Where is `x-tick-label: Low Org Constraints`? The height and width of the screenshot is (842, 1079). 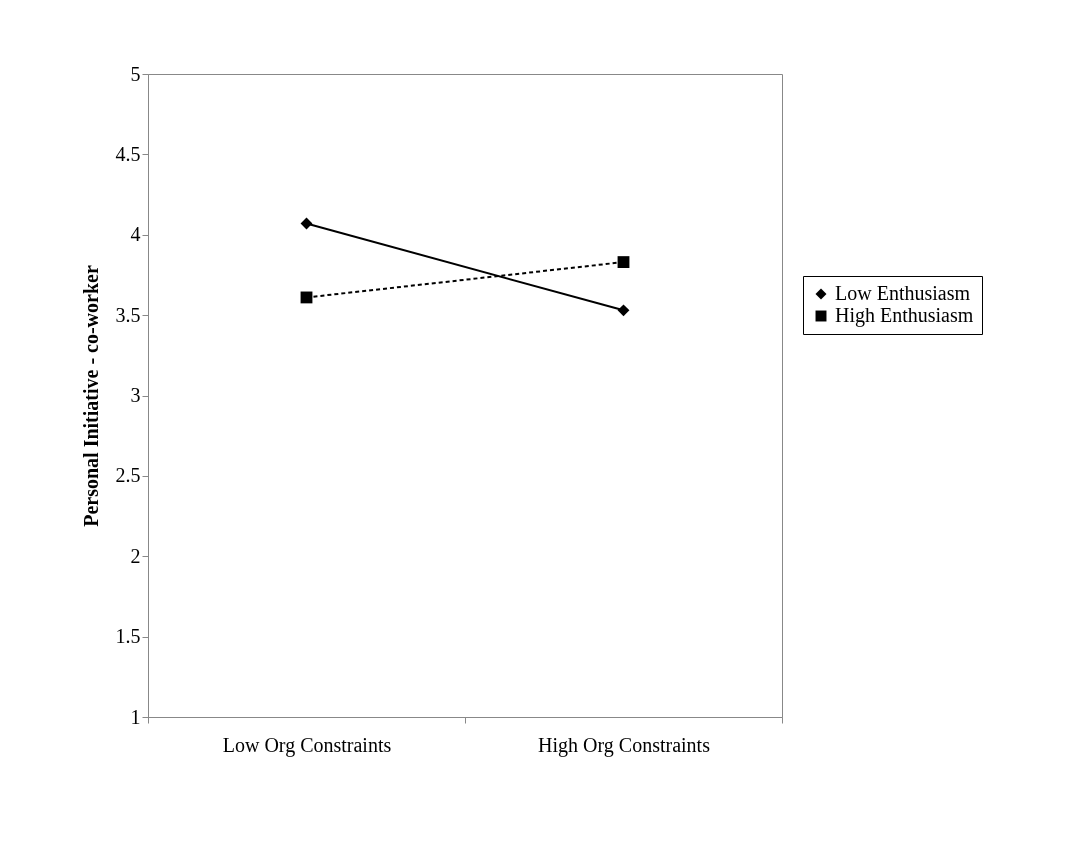
x-tick-label: Low Org Constraints is located at coordinates (307, 745).